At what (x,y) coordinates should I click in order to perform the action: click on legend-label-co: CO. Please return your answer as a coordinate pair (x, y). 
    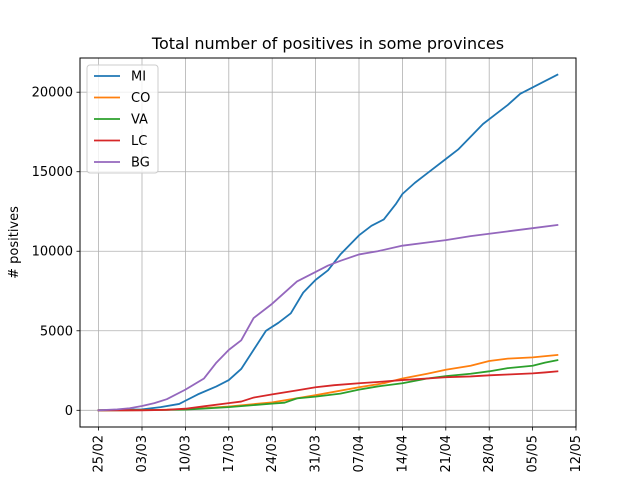
    Looking at the image, I should click on (140, 98).